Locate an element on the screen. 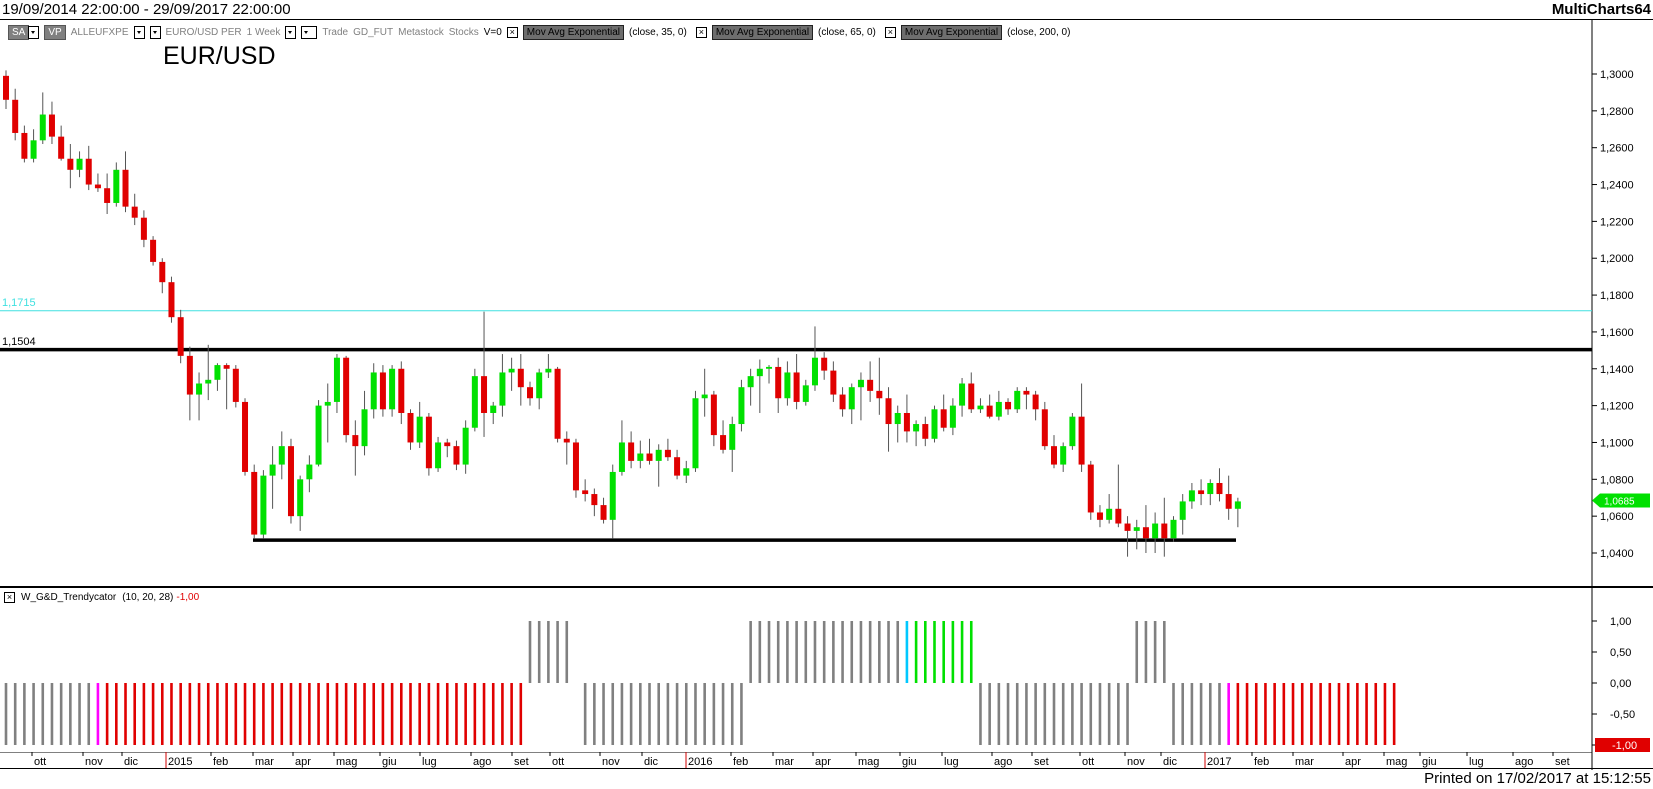  r-dropdown-icon is located at coordinates (309, 32).